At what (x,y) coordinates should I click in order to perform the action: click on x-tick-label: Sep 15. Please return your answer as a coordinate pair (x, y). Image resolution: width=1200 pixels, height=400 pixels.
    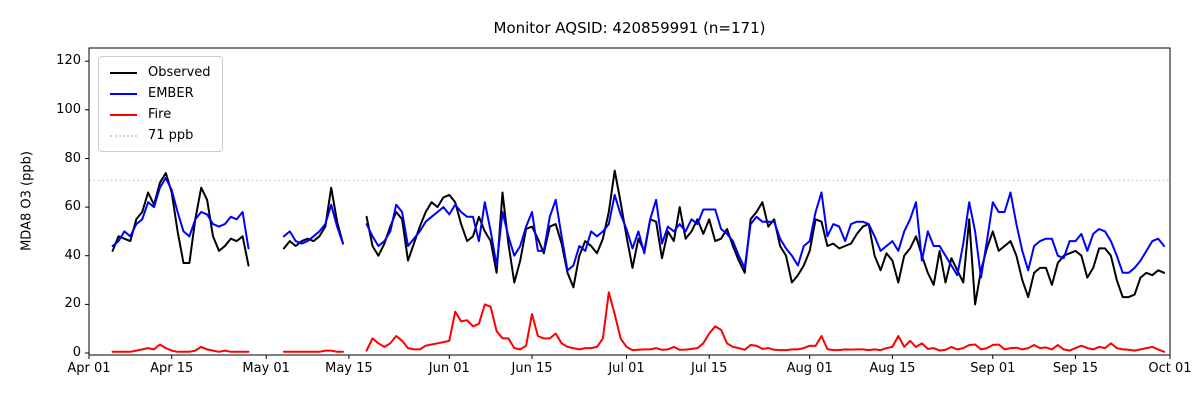
    Looking at the image, I should click on (1075, 368).